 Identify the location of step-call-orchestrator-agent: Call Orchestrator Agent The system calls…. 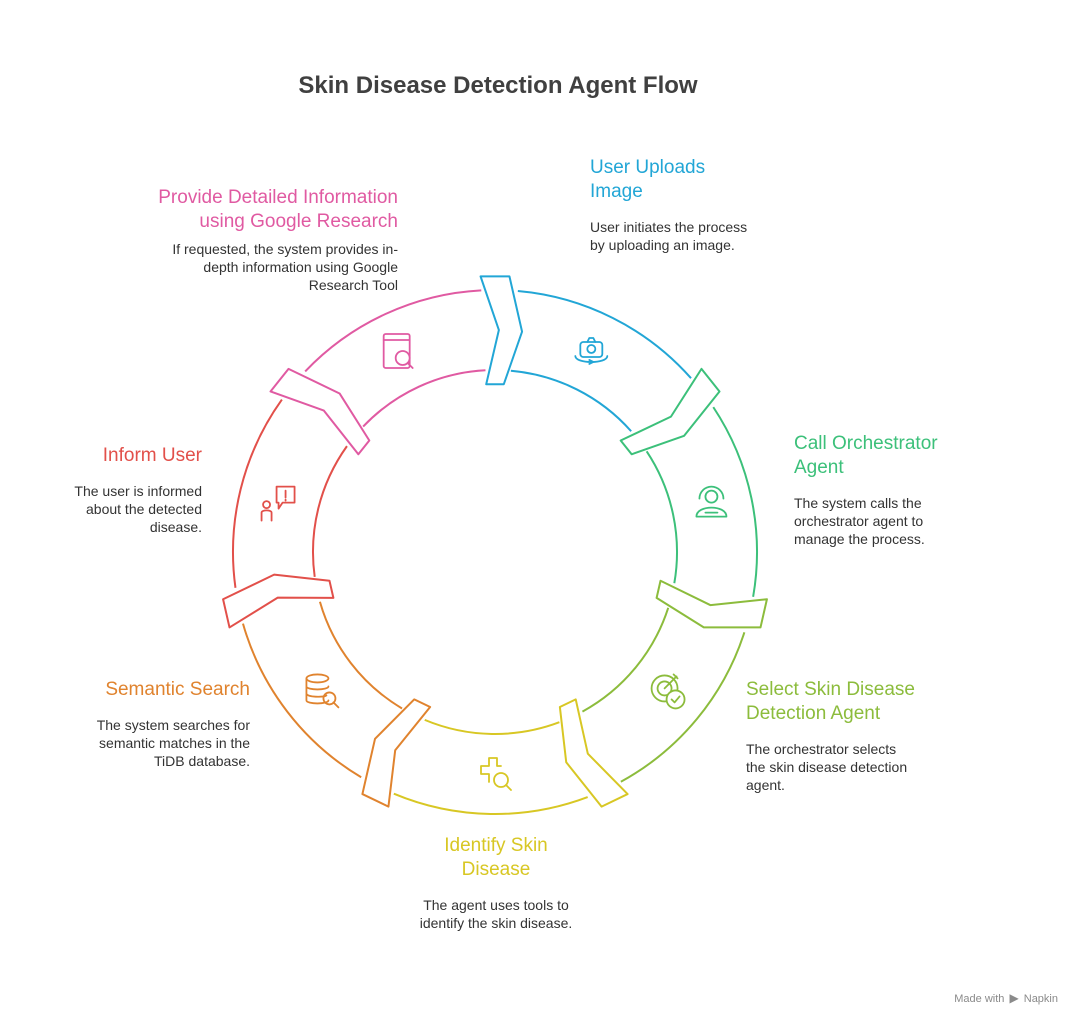
(884, 490).